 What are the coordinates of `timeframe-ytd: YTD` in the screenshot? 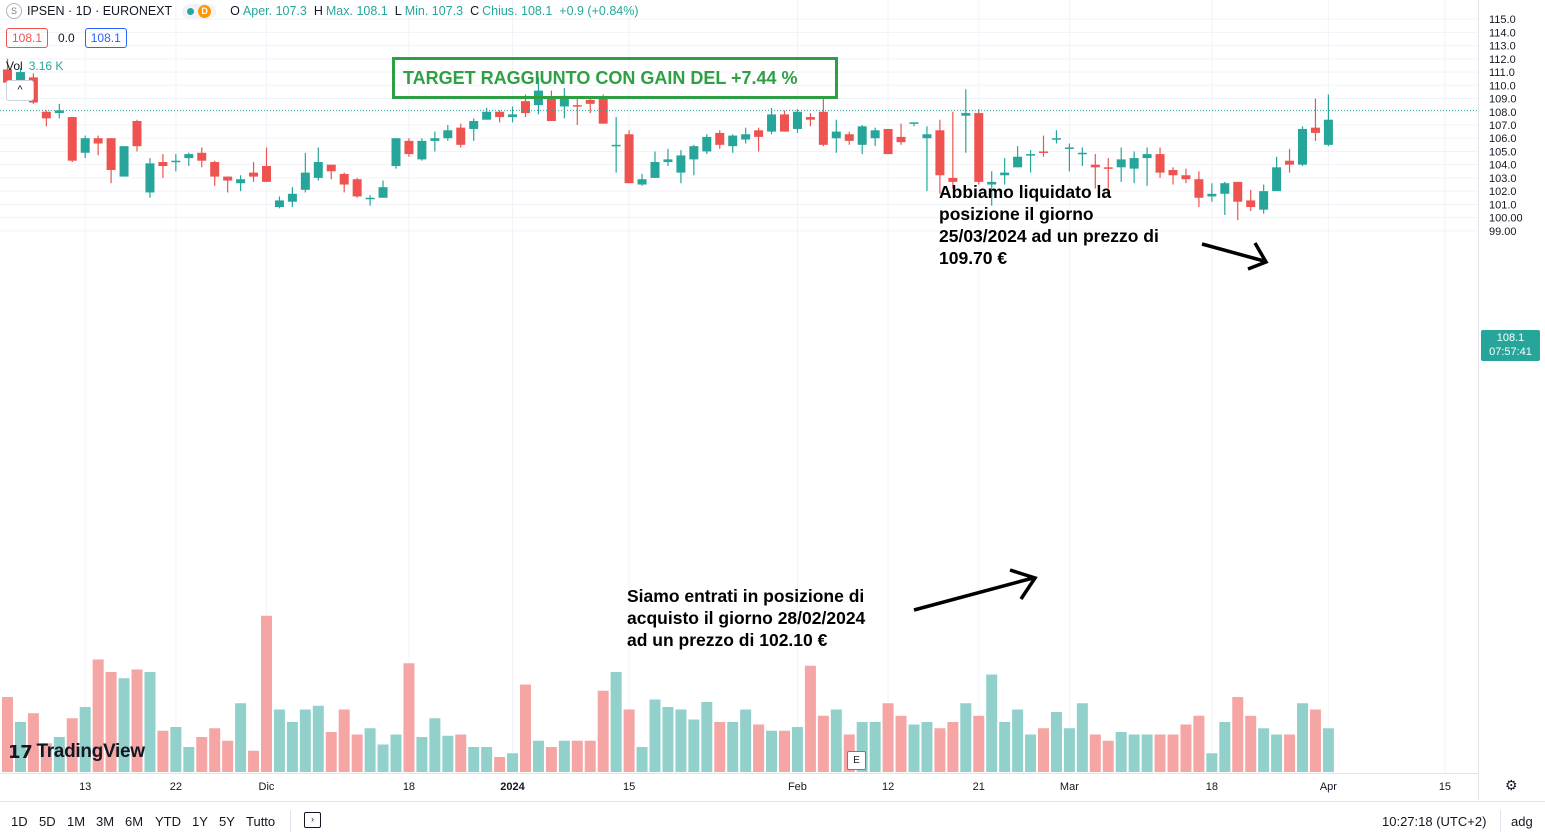 It's located at (168, 821).